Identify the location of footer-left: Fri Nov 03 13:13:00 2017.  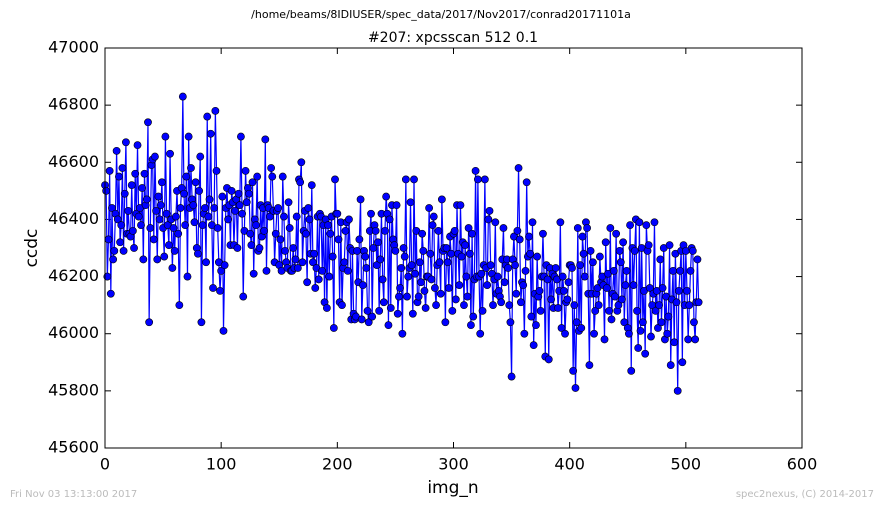
(73, 494).